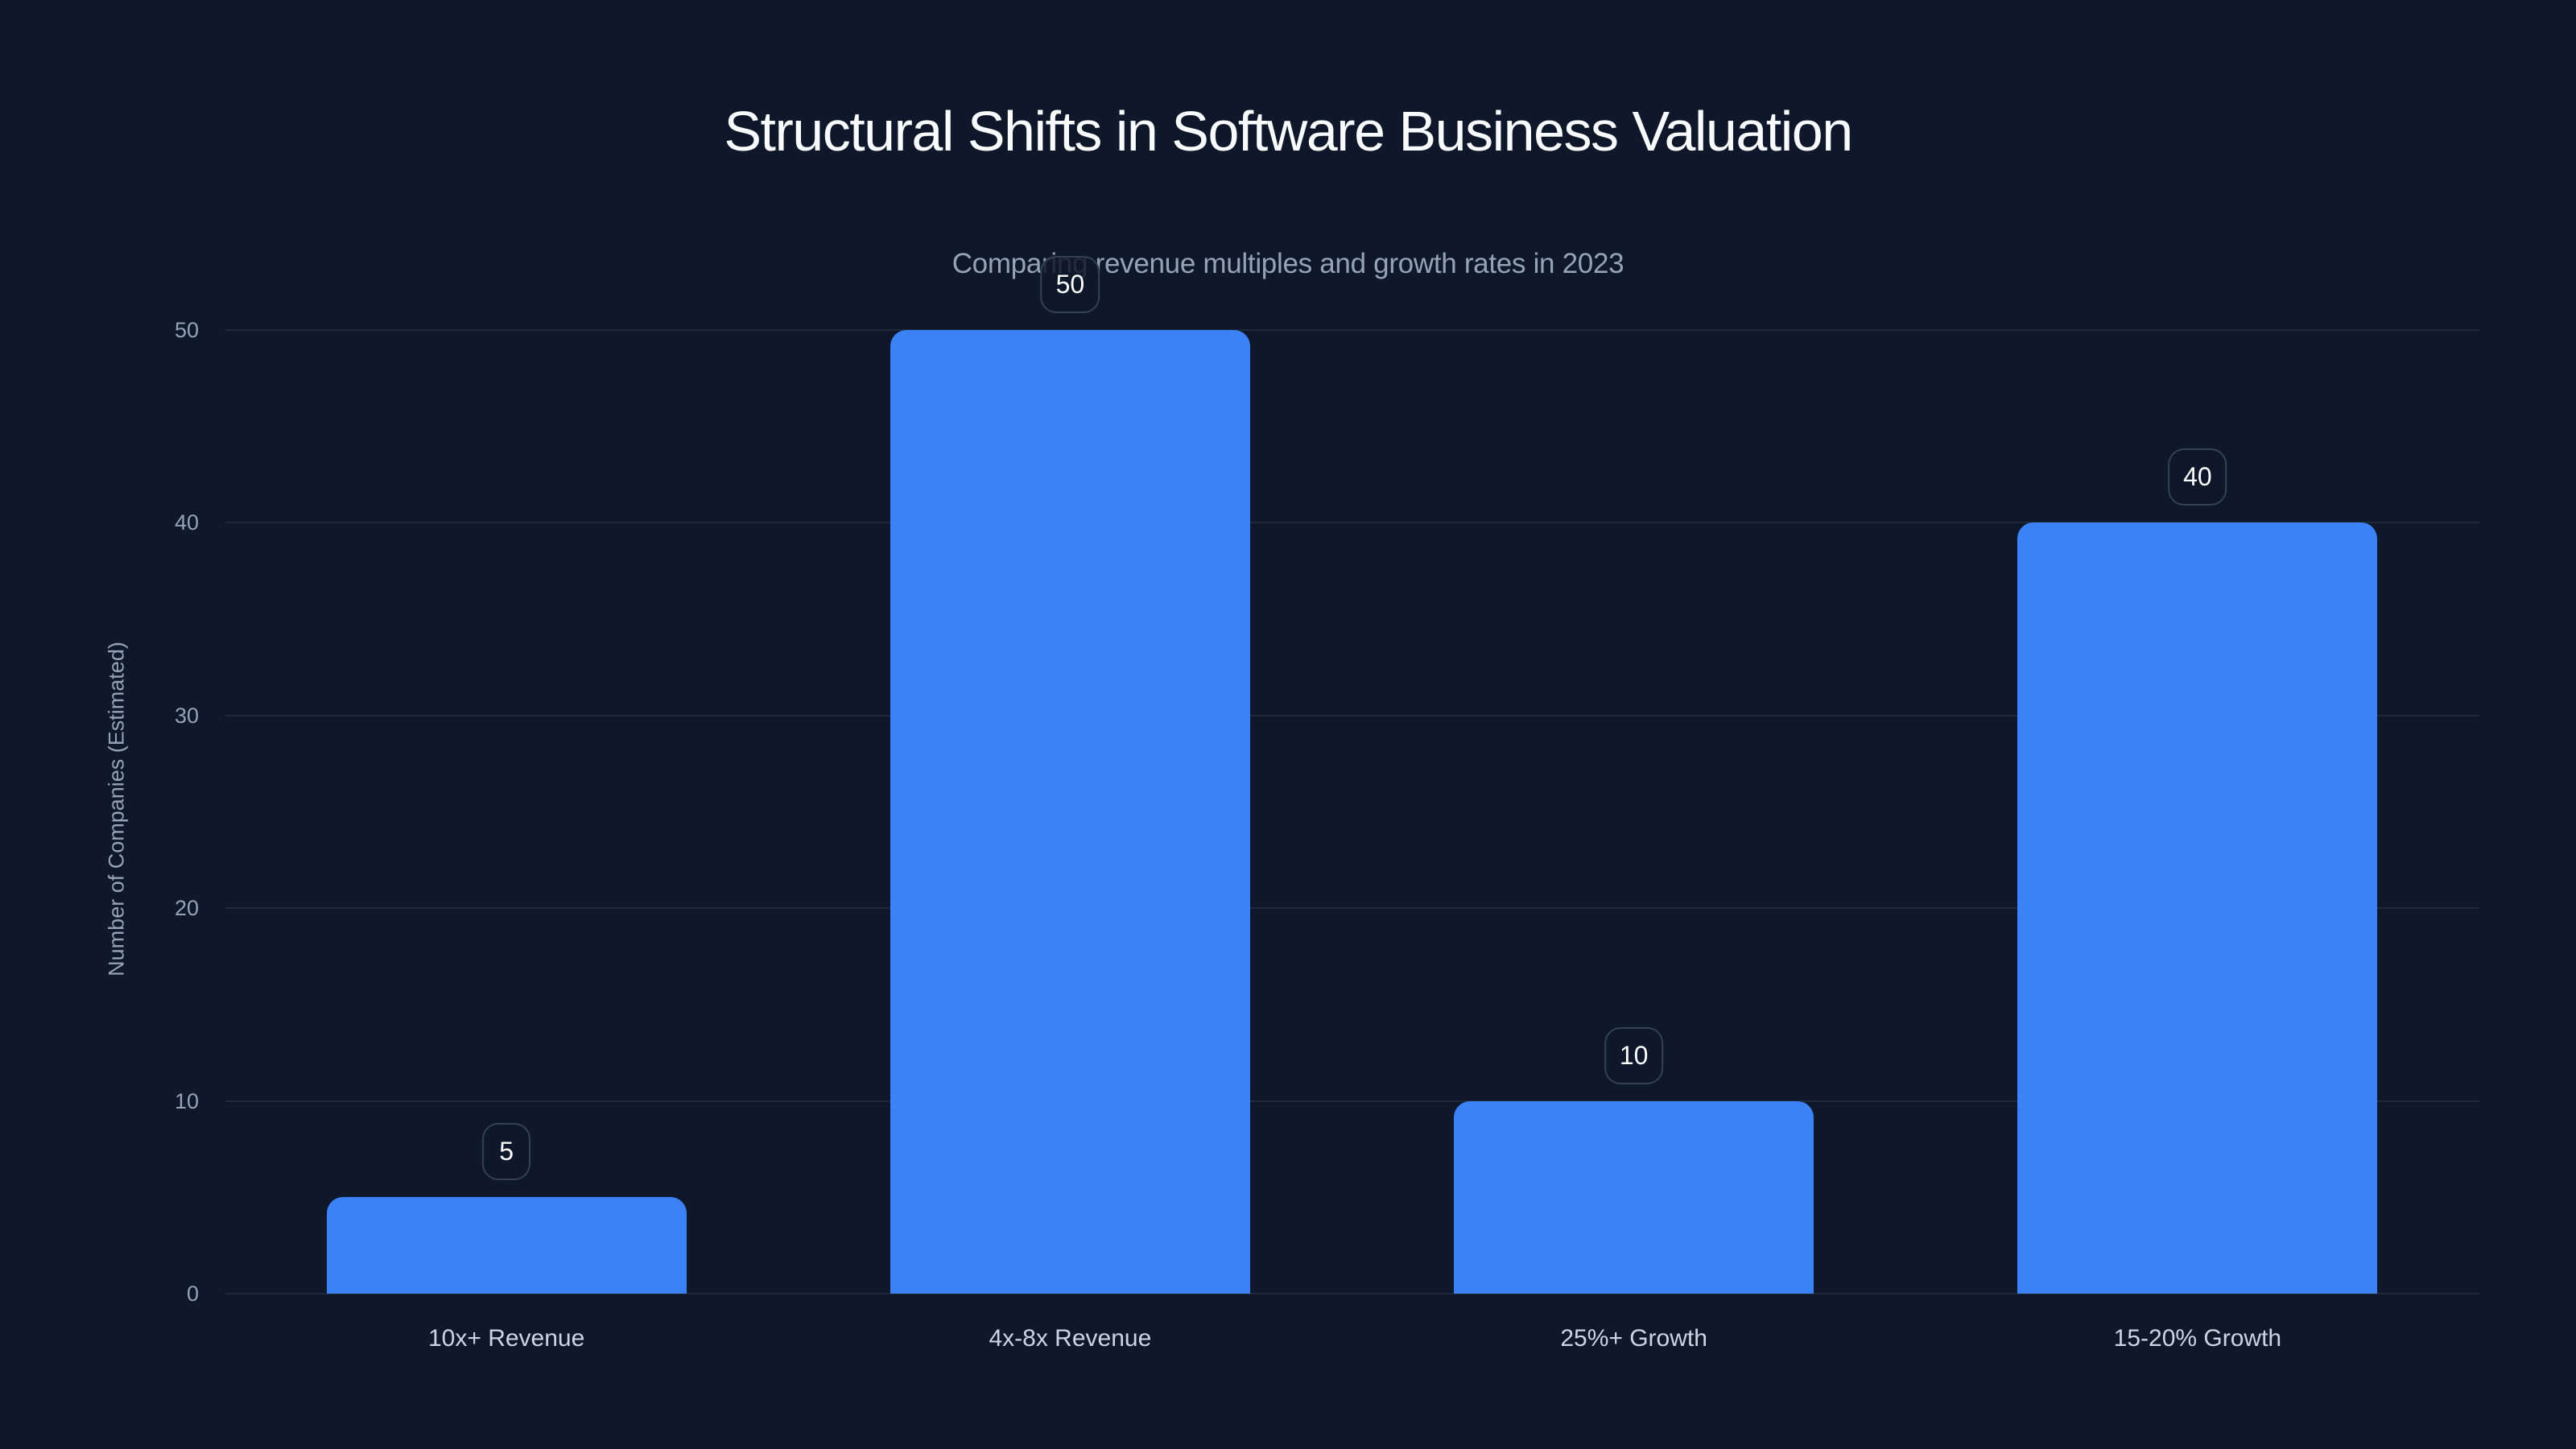  Describe the element at coordinates (186, 1100) in the screenshot. I see `y-tick-label: 10` at that location.